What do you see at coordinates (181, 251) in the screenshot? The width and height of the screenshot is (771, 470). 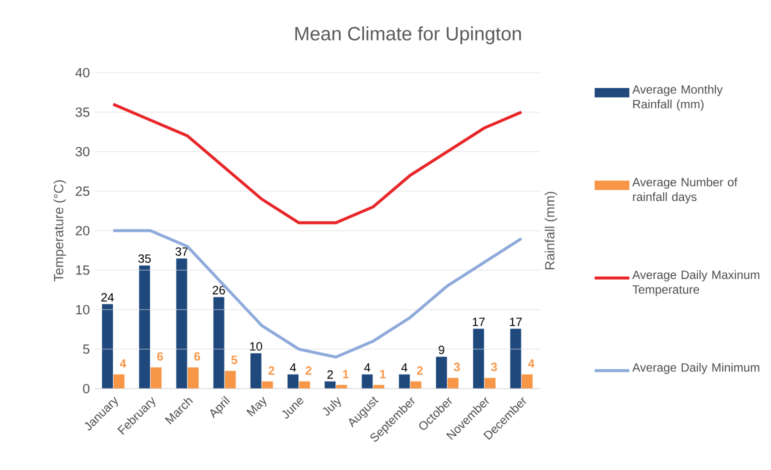 I see `data-label: 37` at bounding box center [181, 251].